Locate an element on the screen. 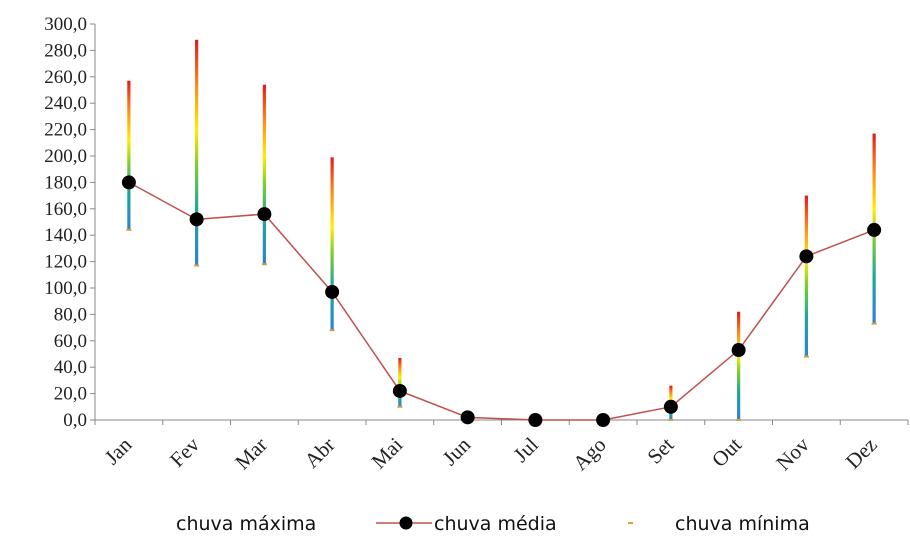  y-tick-label: 100,0 is located at coordinates (65, 288).